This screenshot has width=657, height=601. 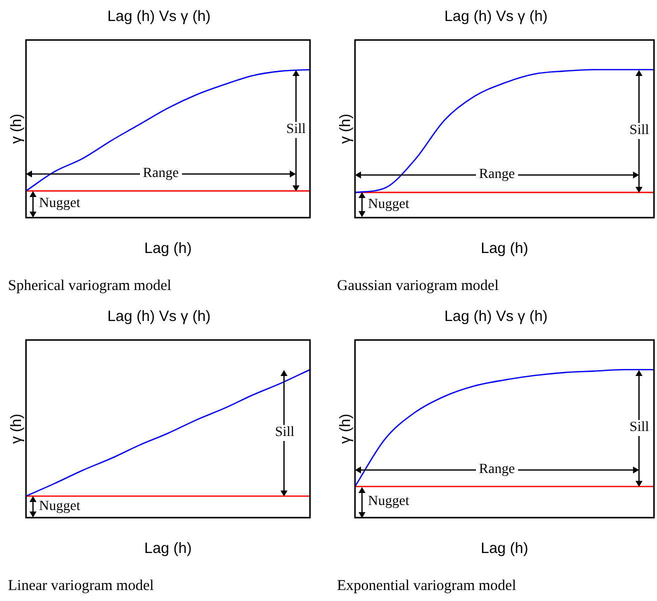 What do you see at coordinates (90, 286) in the screenshot?
I see `text: Spherical variogram model` at bounding box center [90, 286].